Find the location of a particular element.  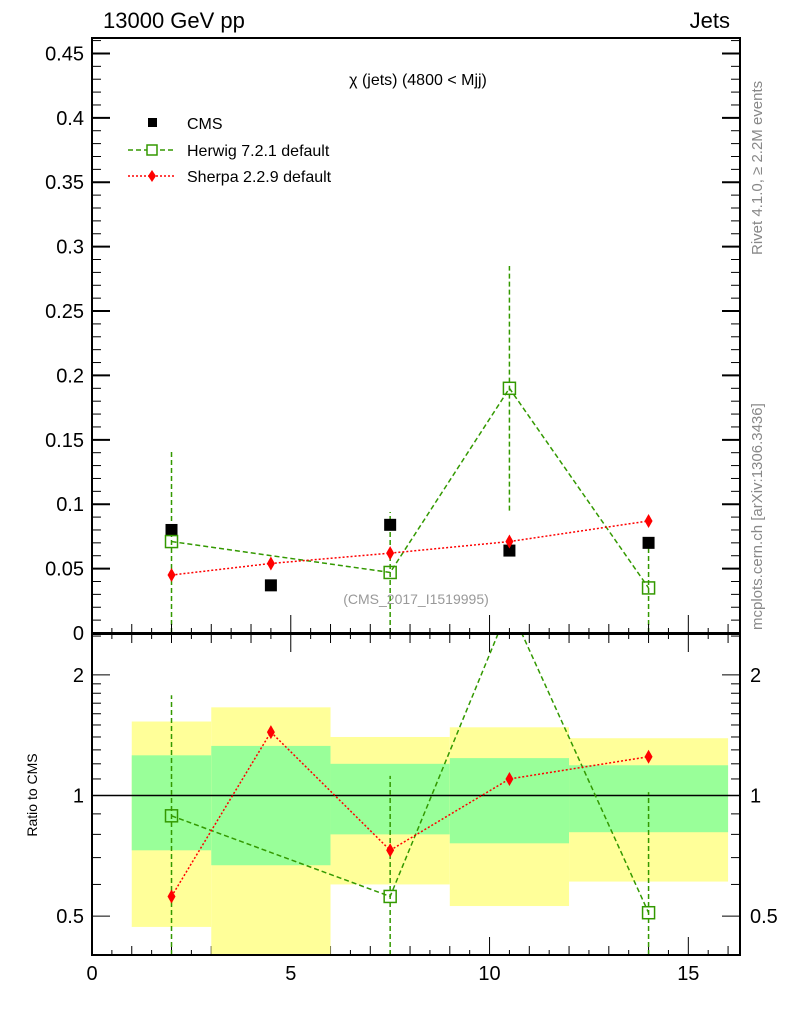

ratio-y-tick-label: 2 is located at coordinates (78, 676).